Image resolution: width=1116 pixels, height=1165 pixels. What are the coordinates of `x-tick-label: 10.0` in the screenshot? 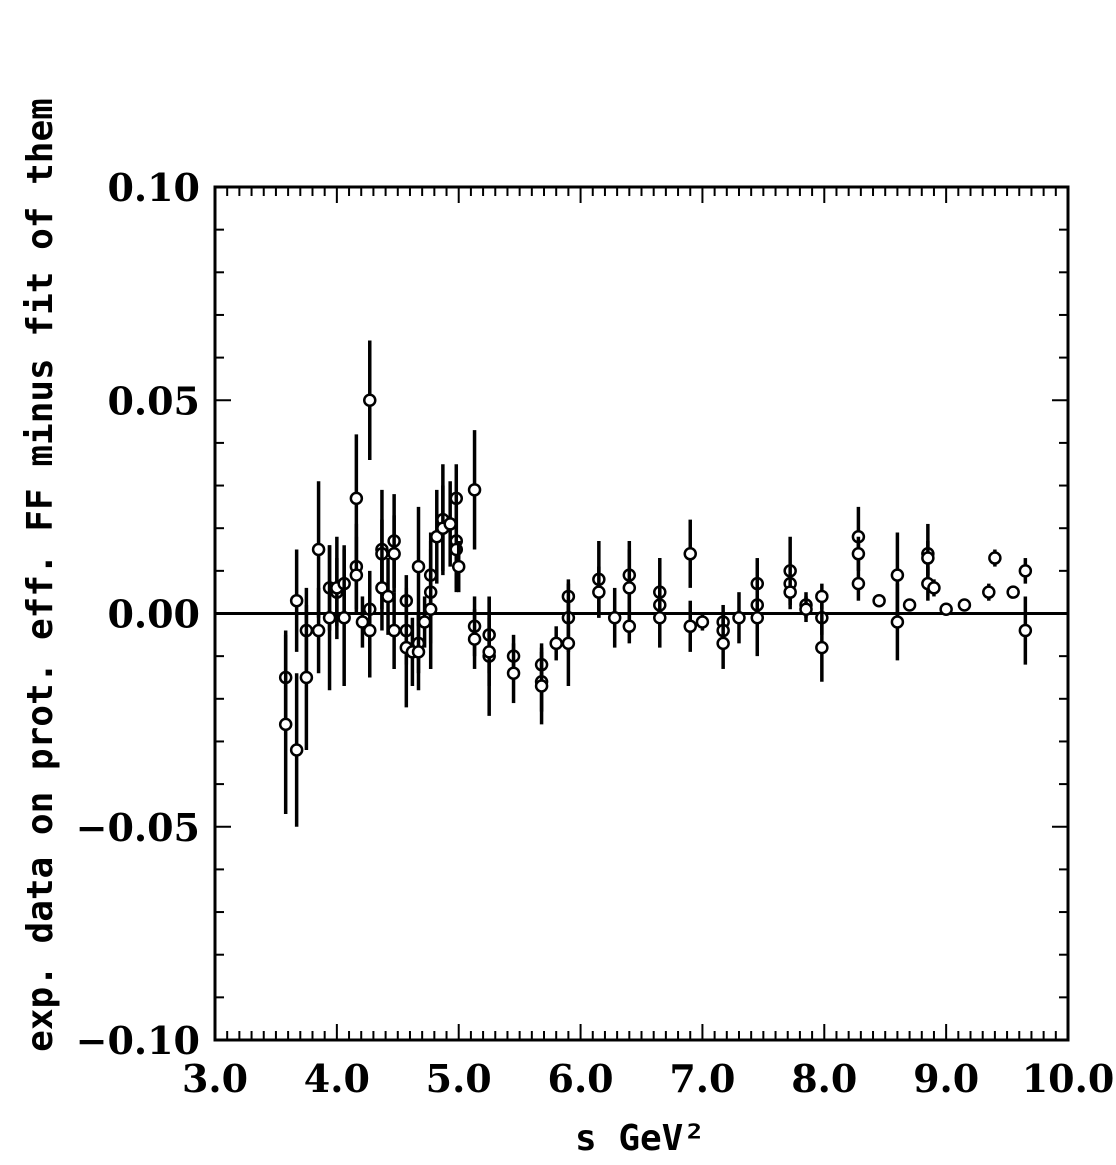 It's located at (1068, 1078).